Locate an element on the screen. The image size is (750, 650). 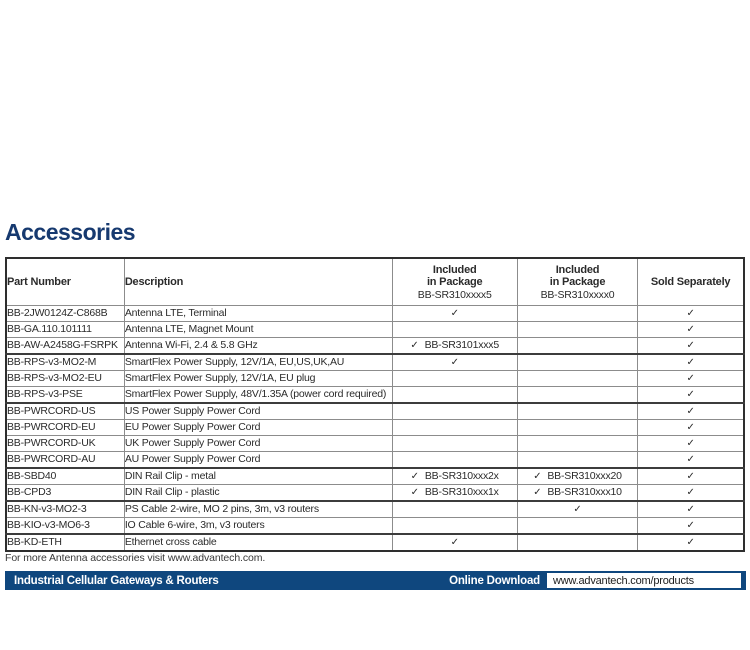
header-pkg0-model: BB-SR310xxxx0 is located at coordinates (577, 294).